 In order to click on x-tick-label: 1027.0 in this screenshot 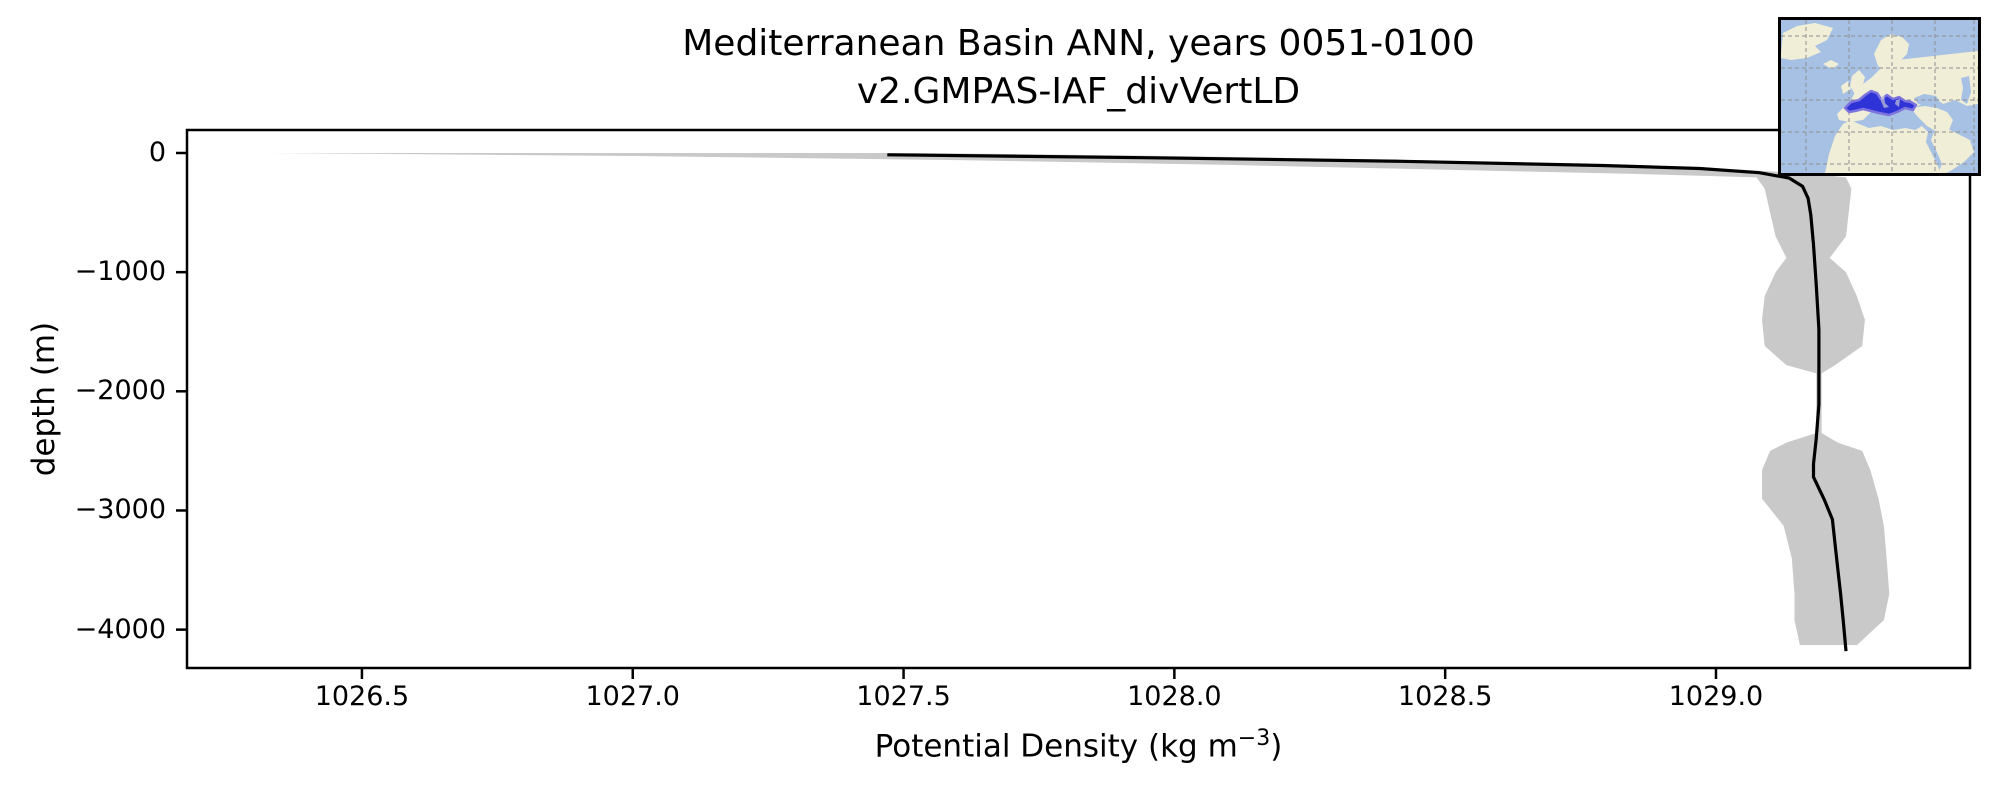, I will do `click(632, 696)`.